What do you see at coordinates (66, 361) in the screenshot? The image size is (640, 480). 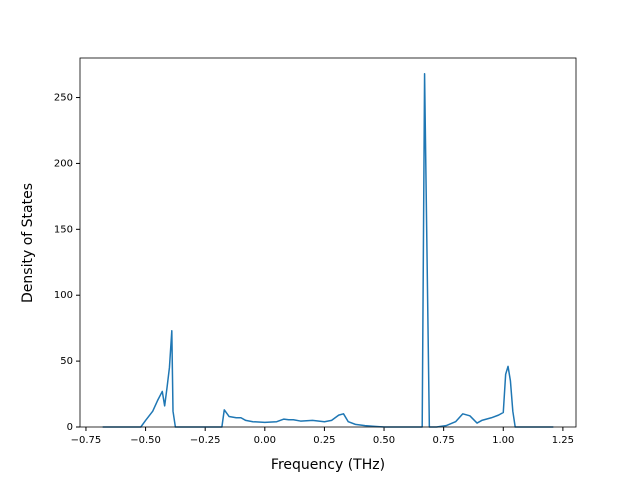 I see `y-tick-label: 50` at bounding box center [66, 361].